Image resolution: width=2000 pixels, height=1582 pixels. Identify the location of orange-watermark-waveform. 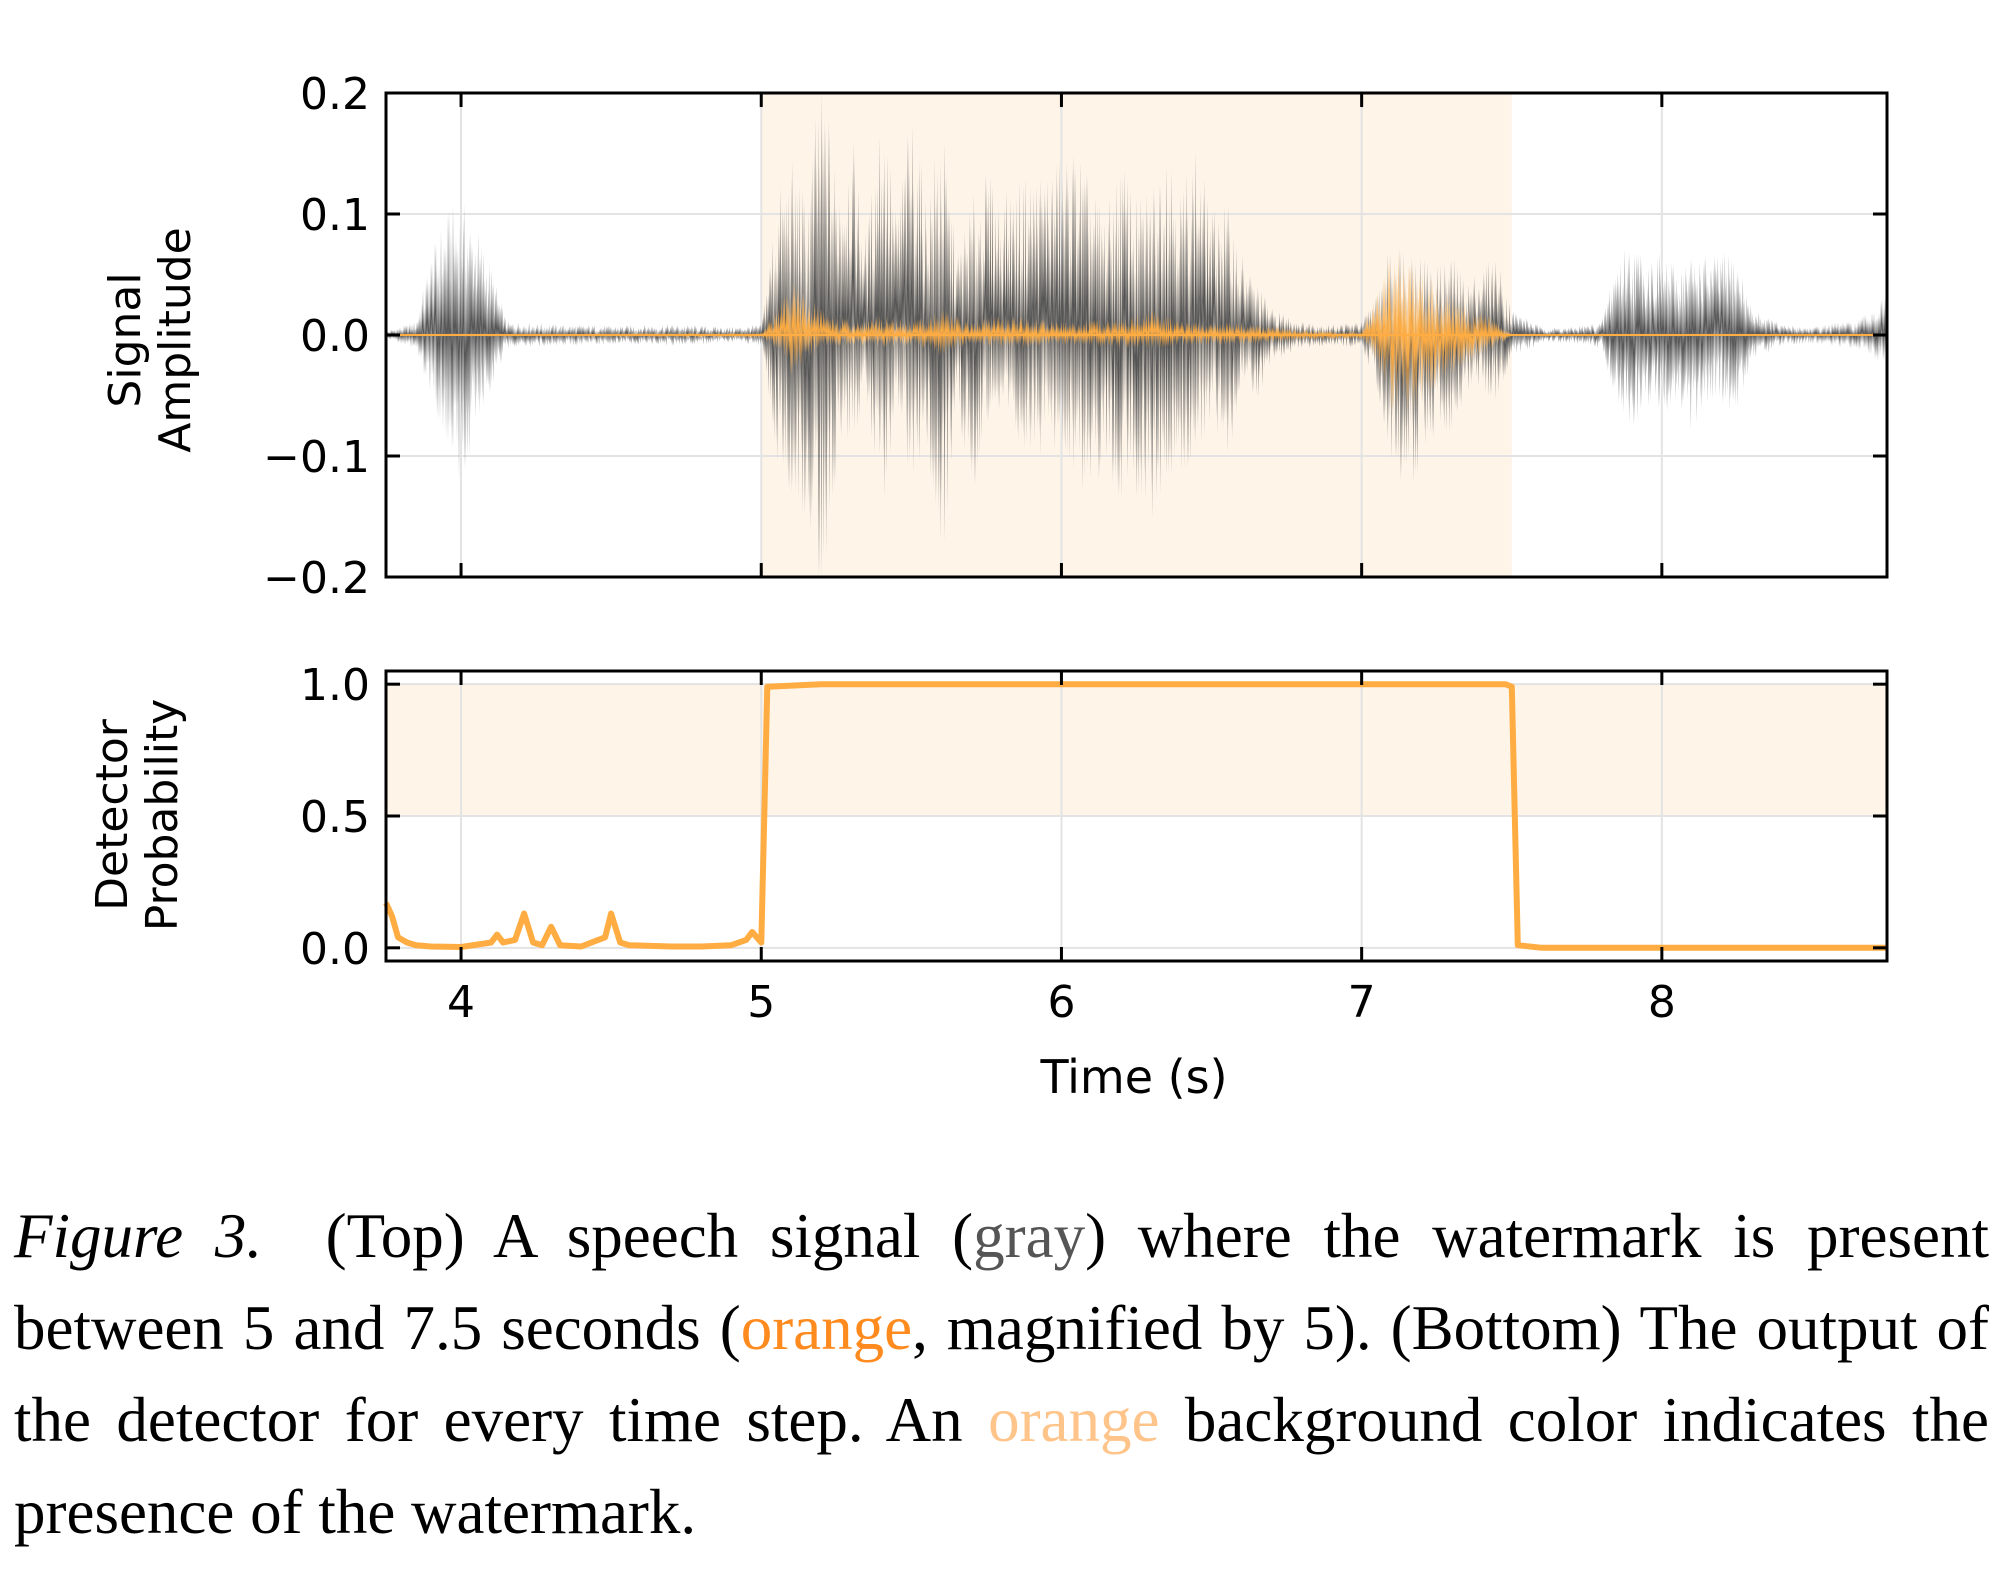
(1136, 333).